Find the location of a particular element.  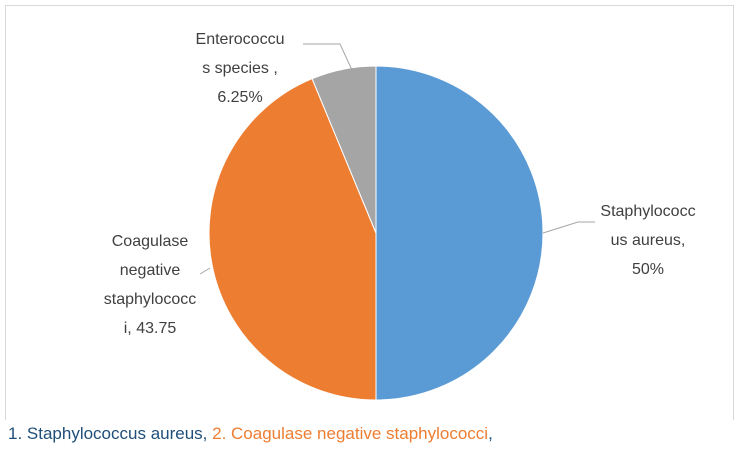

data-label: us aureus, is located at coordinates (648, 240).